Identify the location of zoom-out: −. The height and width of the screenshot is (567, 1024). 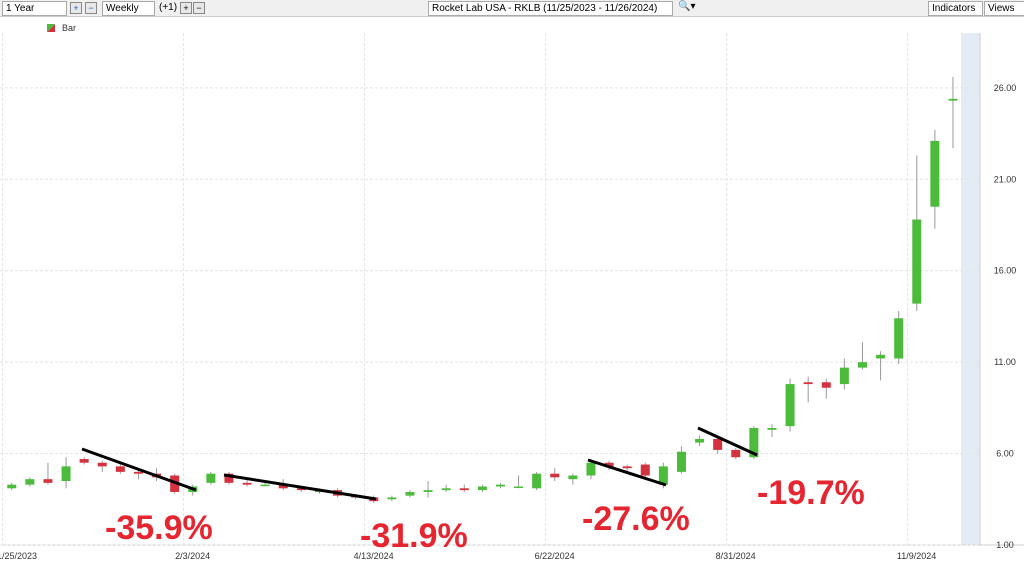
(91, 8).